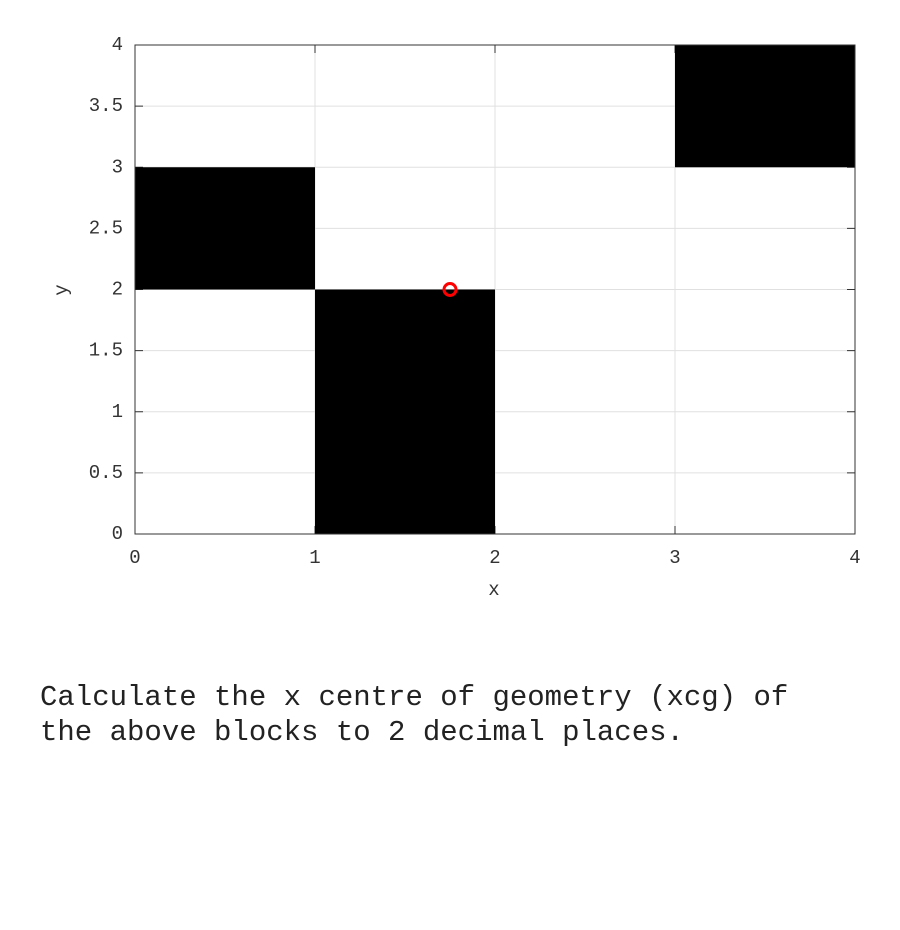 The width and height of the screenshot is (900, 930). What do you see at coordinates (314, 558) in the screenshot?
I see `x-tick-label: 1` at bounding box center [314, 558].